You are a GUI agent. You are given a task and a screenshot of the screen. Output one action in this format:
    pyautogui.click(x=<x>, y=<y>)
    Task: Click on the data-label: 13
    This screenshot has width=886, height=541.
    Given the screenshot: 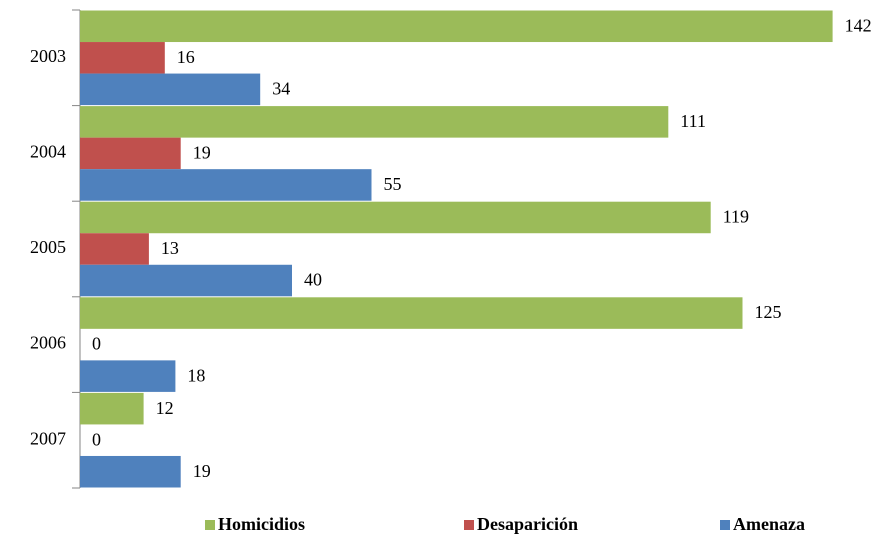 What is the action you would take?
    pyautogui.click(x=170, y=248)
    